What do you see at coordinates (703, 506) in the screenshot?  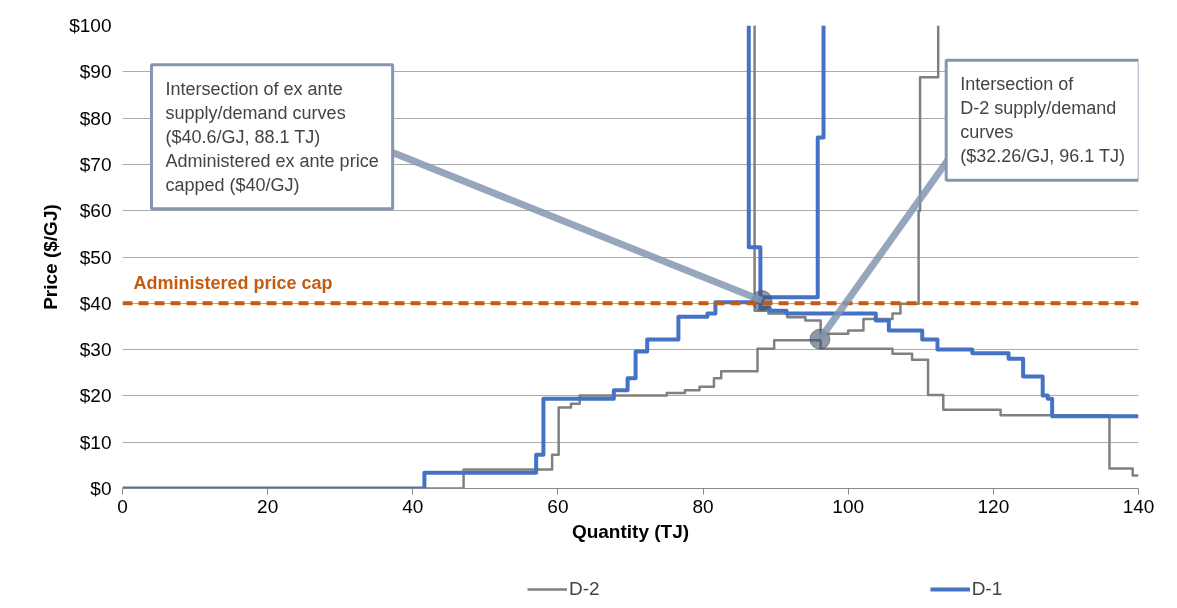 I see `x-tick-label: 80` at bounding box center [703, 506].